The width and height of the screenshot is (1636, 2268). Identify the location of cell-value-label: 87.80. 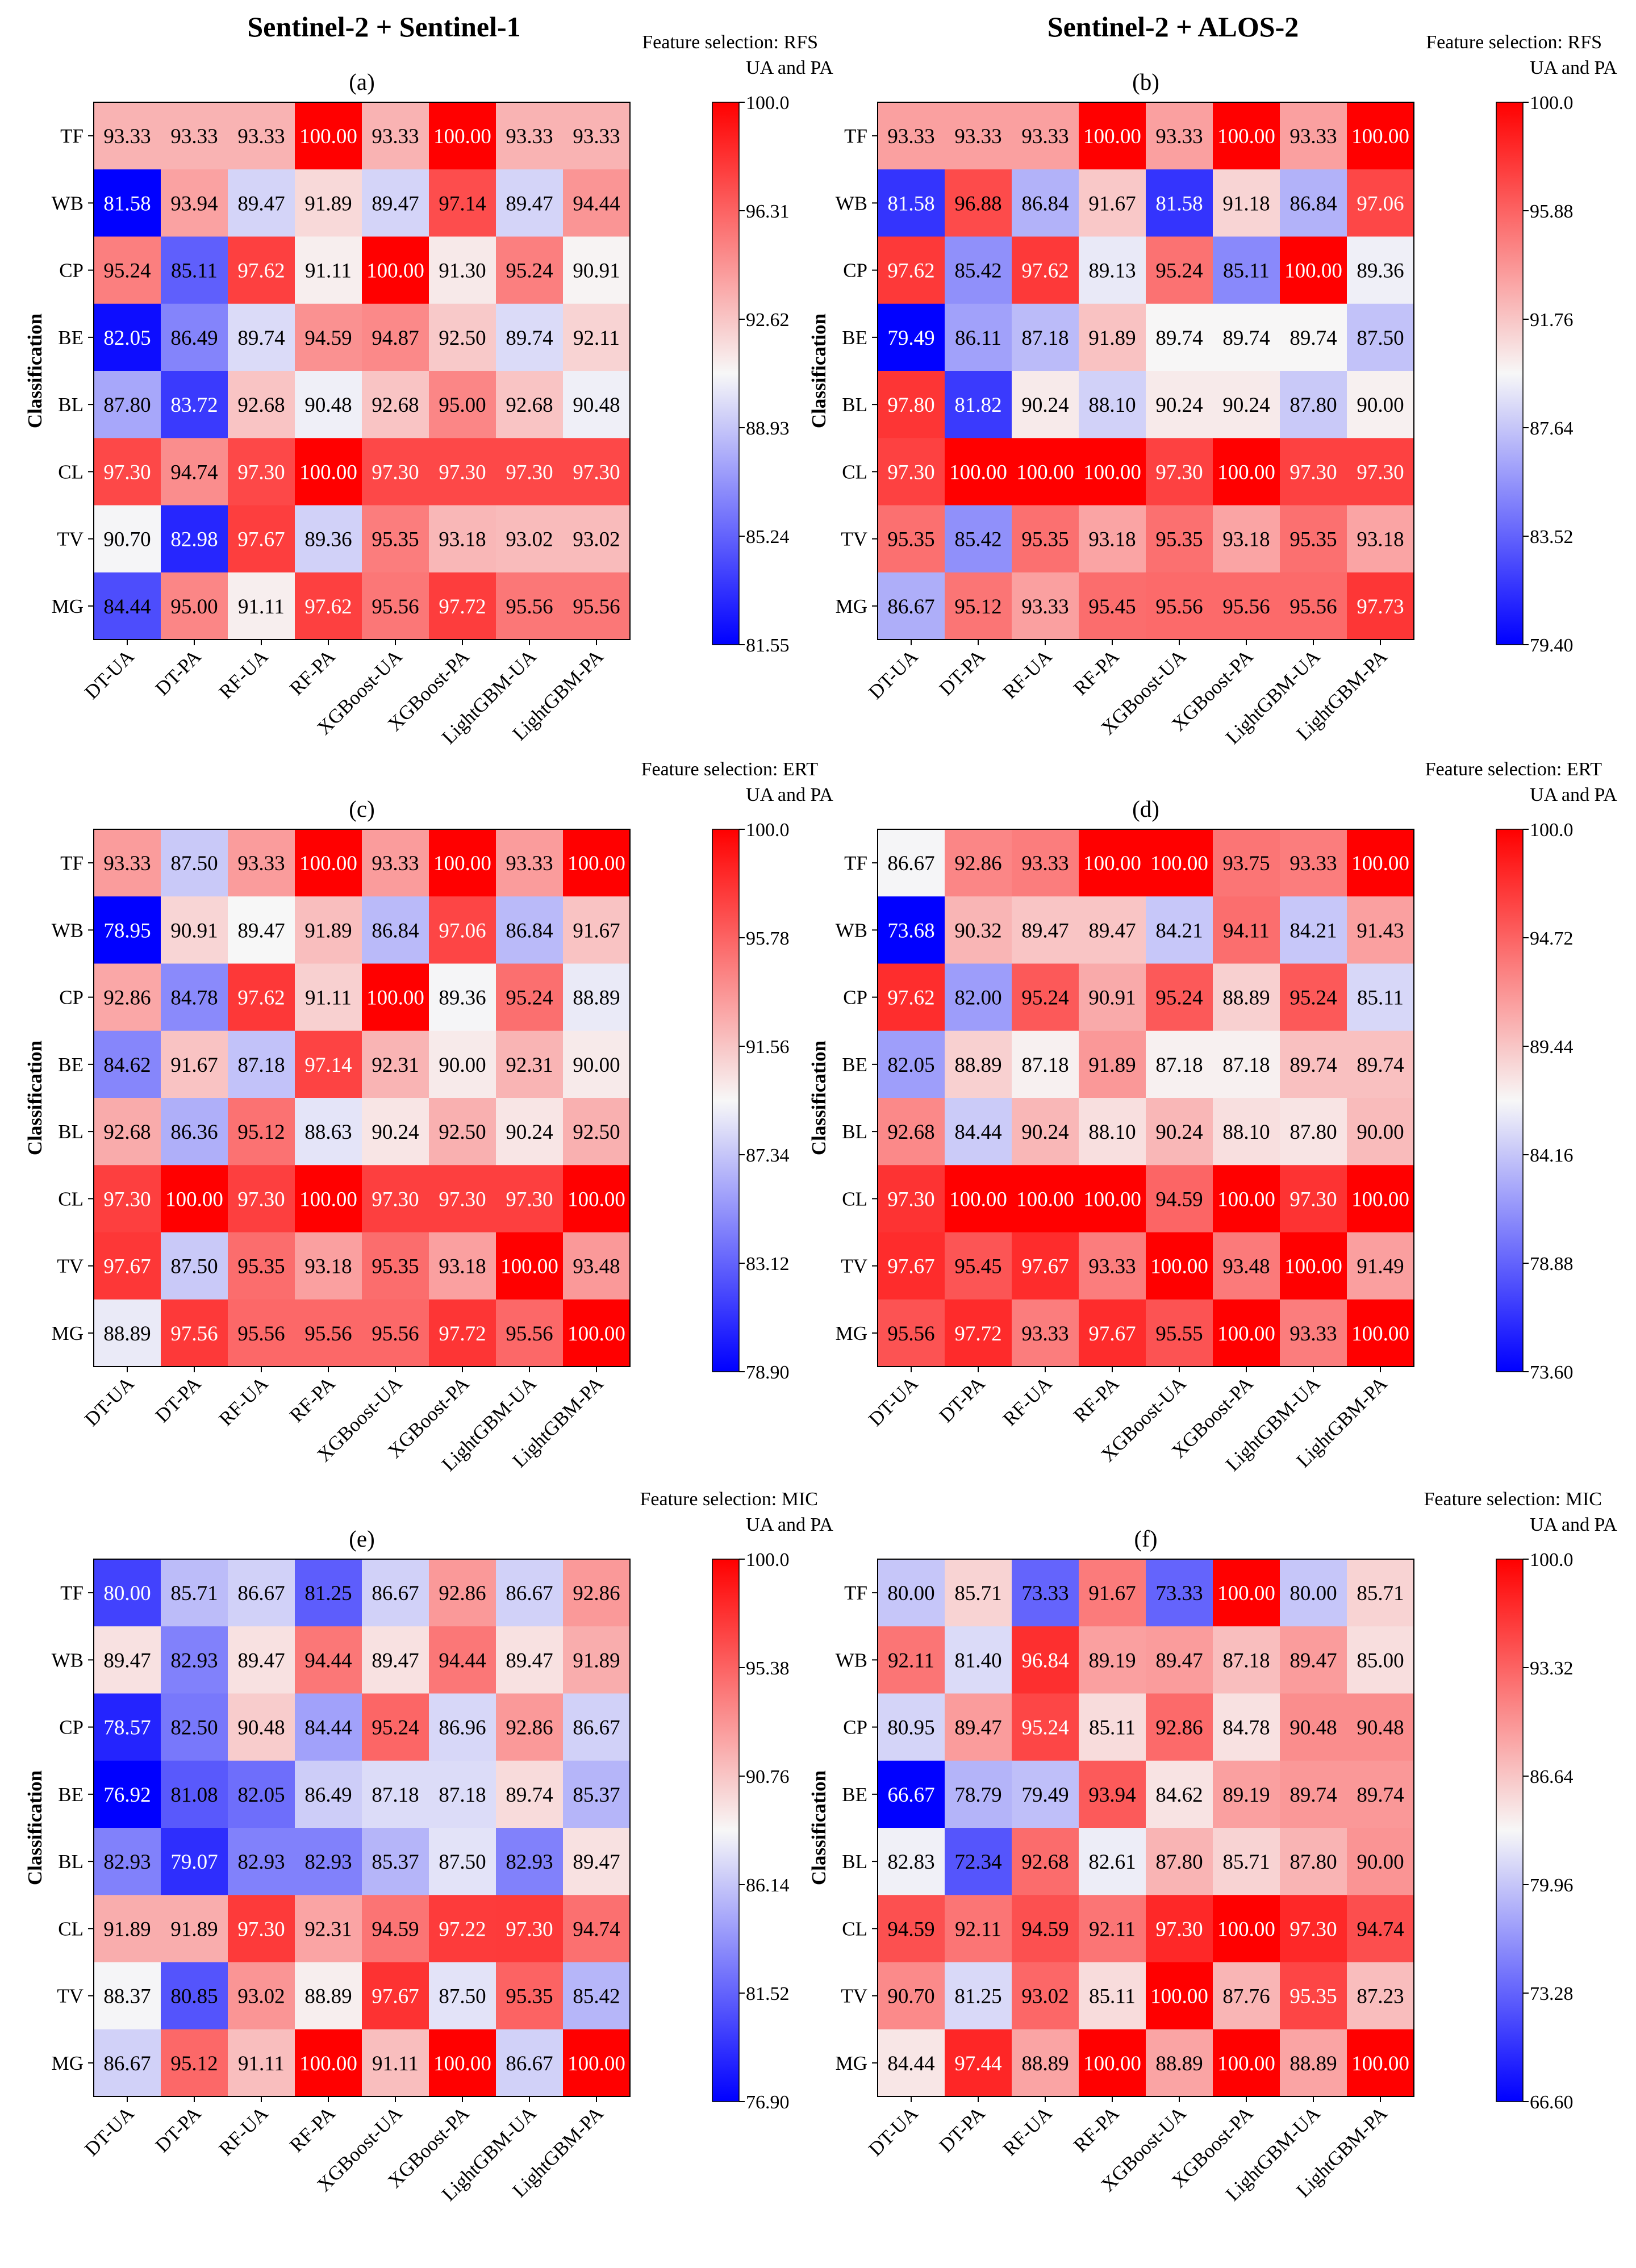
(1179, 1862).